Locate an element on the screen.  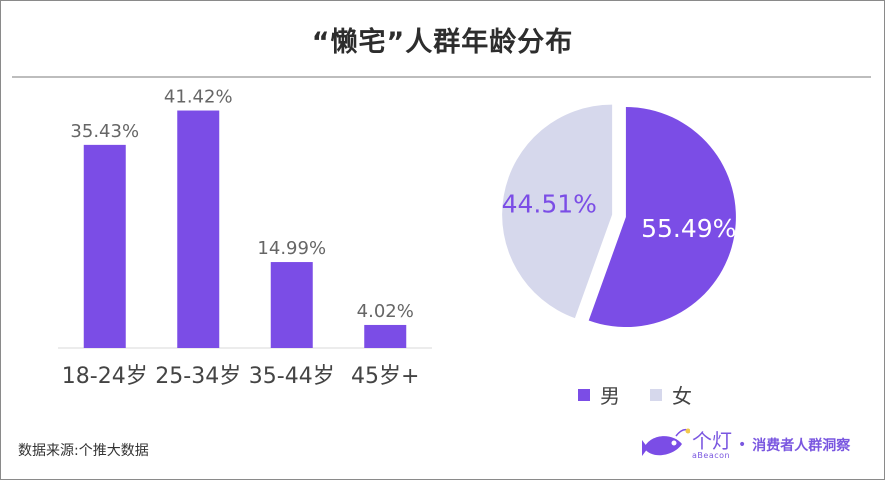
x-tick-label-1: 18-24岁 is located at coordinates (105, 376).